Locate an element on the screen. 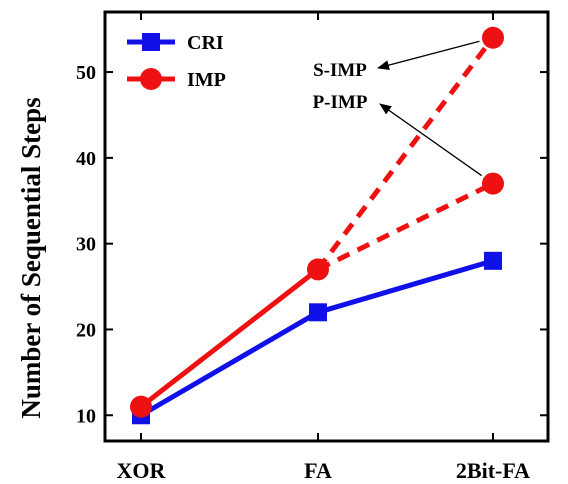 The width and height of the screenshot is (568, 484). legend-label-imp: IMP is located at coordinates (206, 80).